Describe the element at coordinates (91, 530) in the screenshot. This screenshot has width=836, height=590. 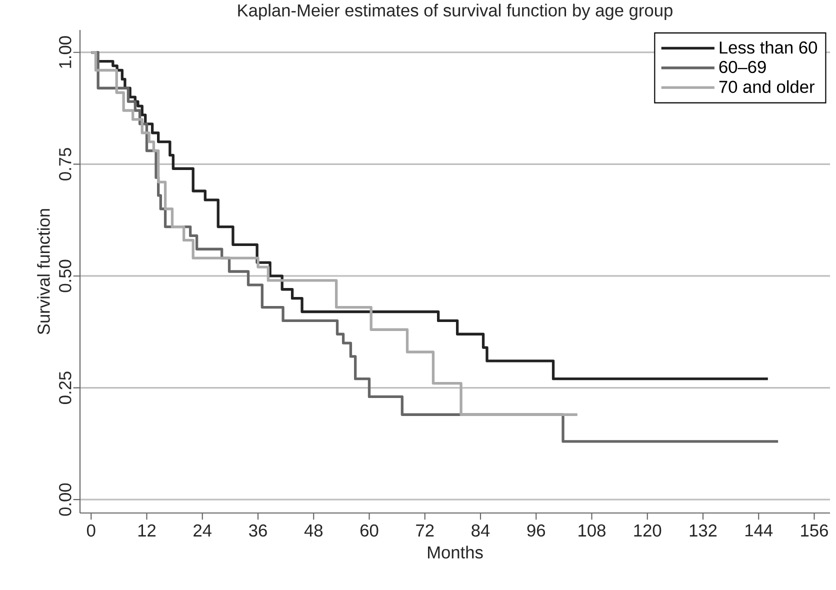
I see `x-tick-label: 0` at that location.